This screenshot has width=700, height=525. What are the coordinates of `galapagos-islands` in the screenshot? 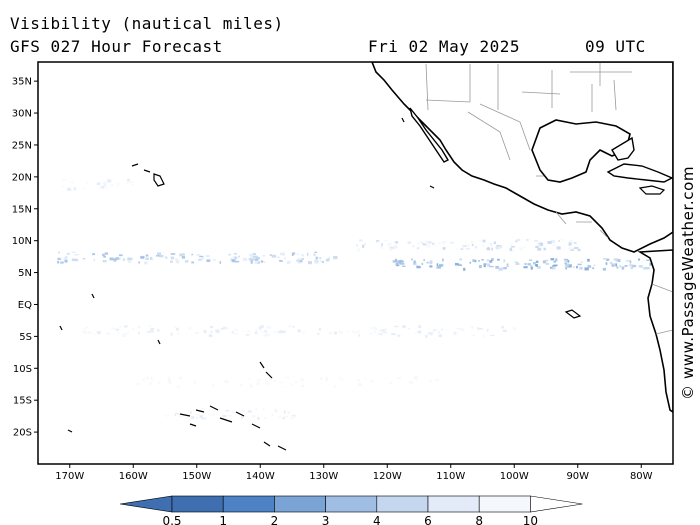 It's located at (573, 314).